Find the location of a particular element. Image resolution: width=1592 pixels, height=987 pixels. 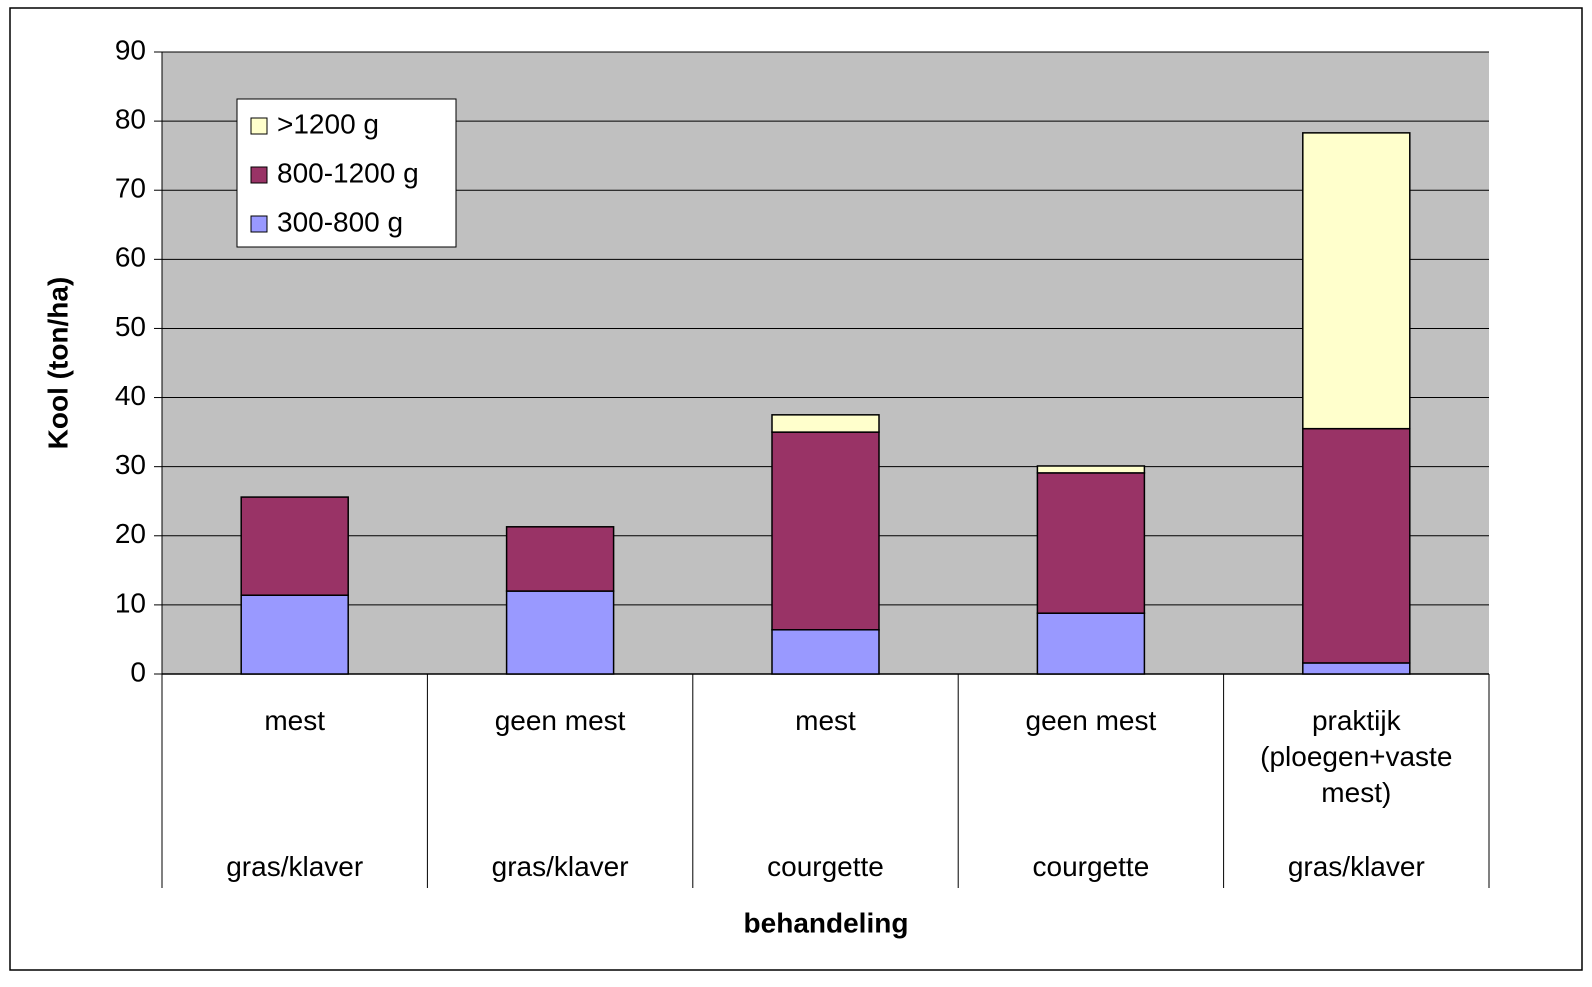

legend-label: 800-1200 g is located at coordinates (348, 172).